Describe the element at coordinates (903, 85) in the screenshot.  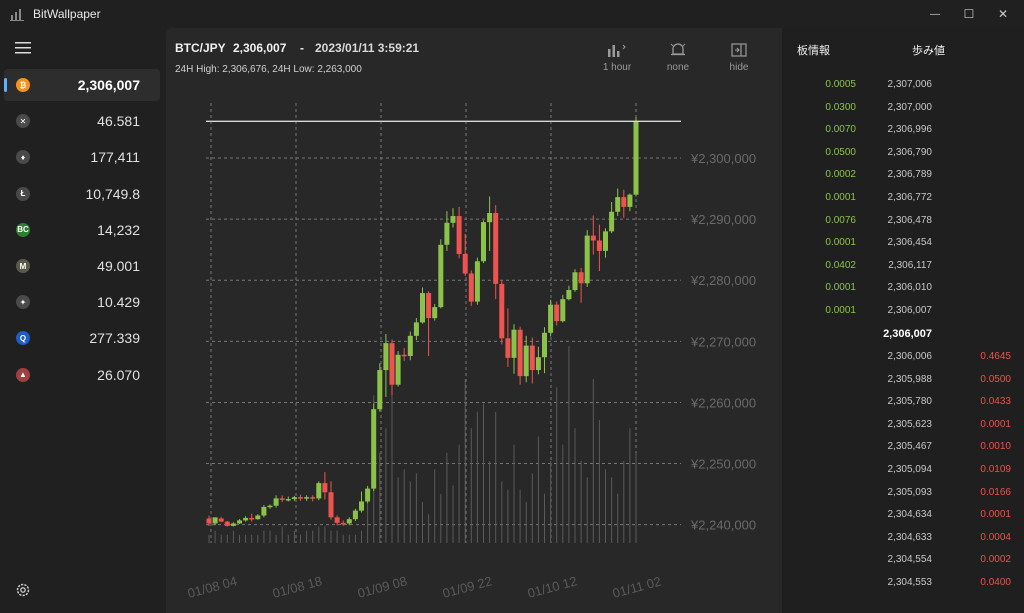
I see `ask-row: 0.0005 2,307,006` at that location.